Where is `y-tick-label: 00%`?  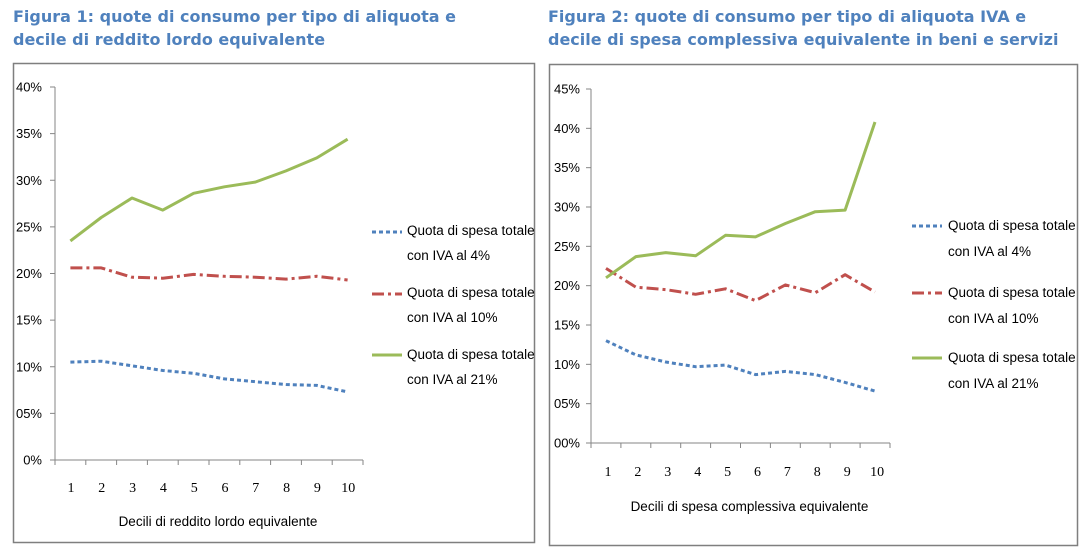 y-tick-label: 00% is located at coordinates (567, 443).